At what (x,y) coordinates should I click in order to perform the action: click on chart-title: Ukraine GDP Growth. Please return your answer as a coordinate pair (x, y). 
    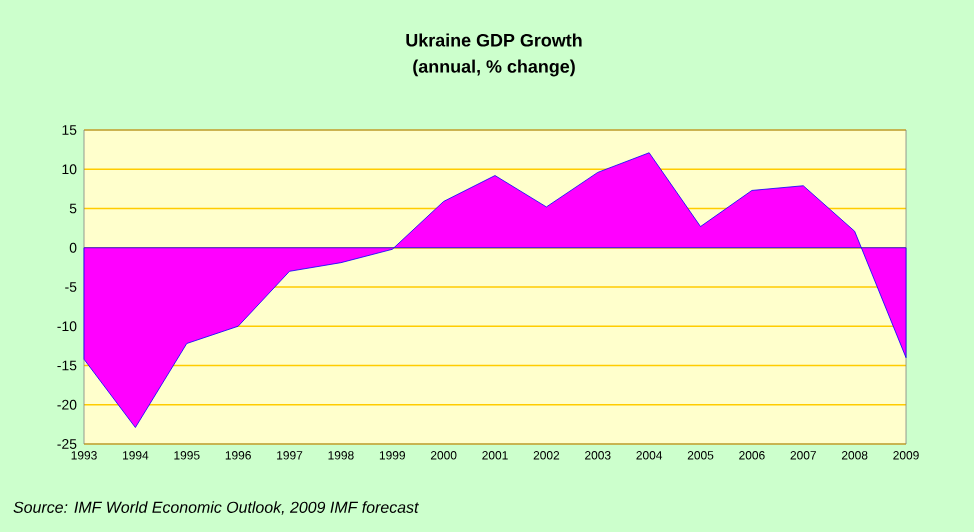
    Looking at the image, I should click on (494, 40).